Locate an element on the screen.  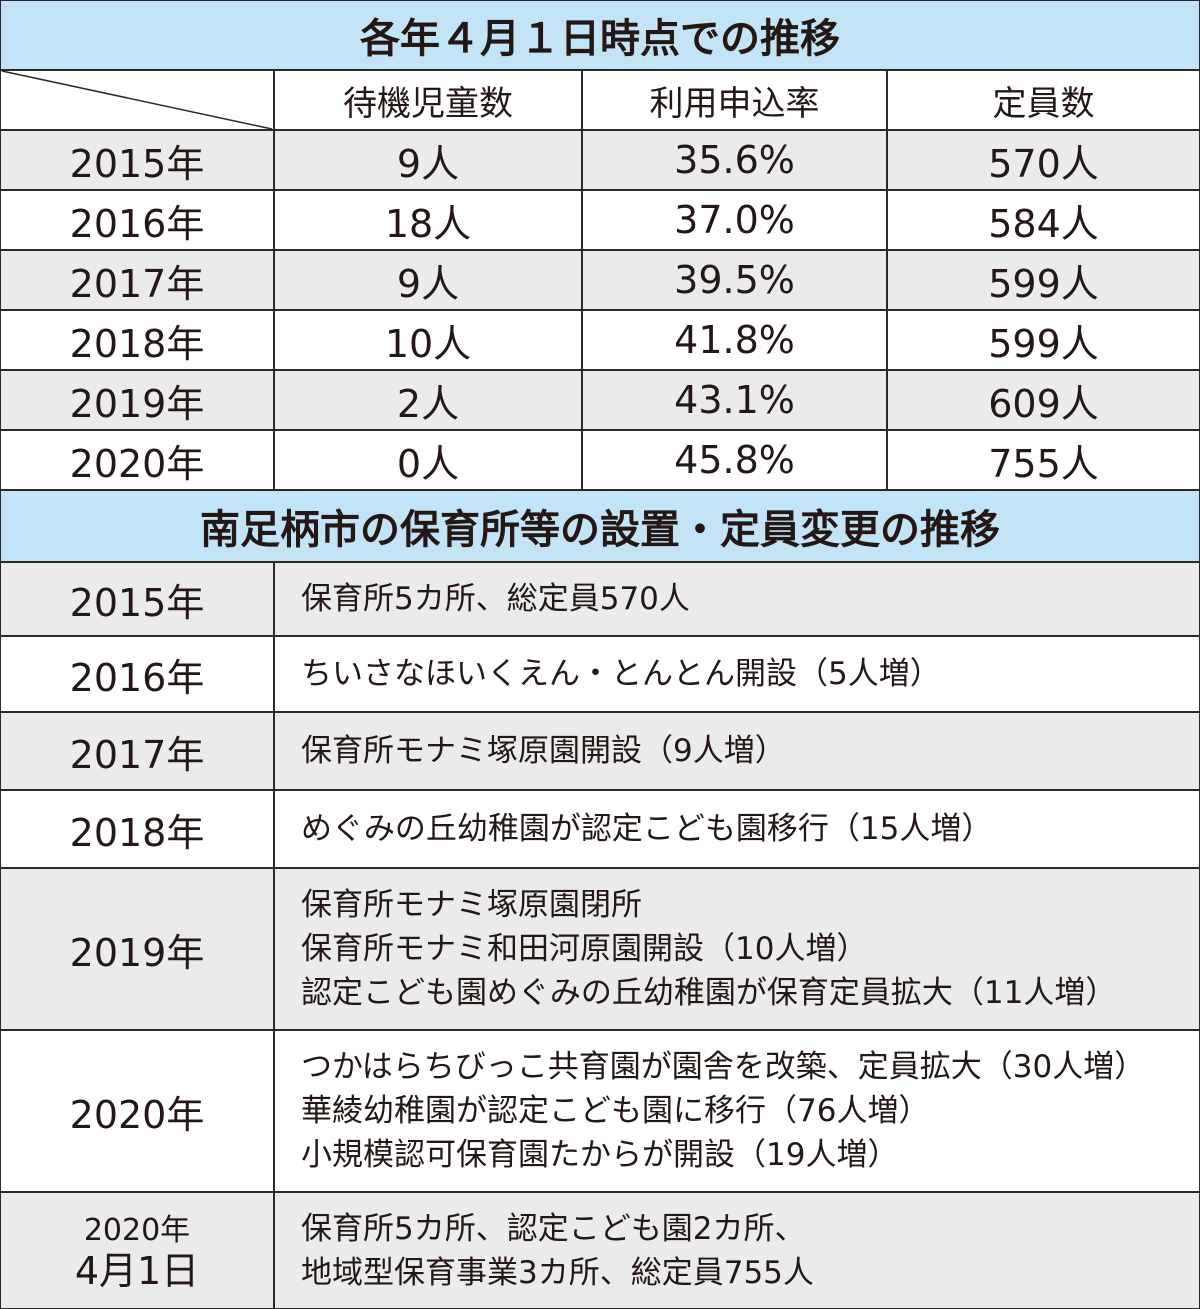
table-cell: 609人 is located at coordinates (1043, 400).